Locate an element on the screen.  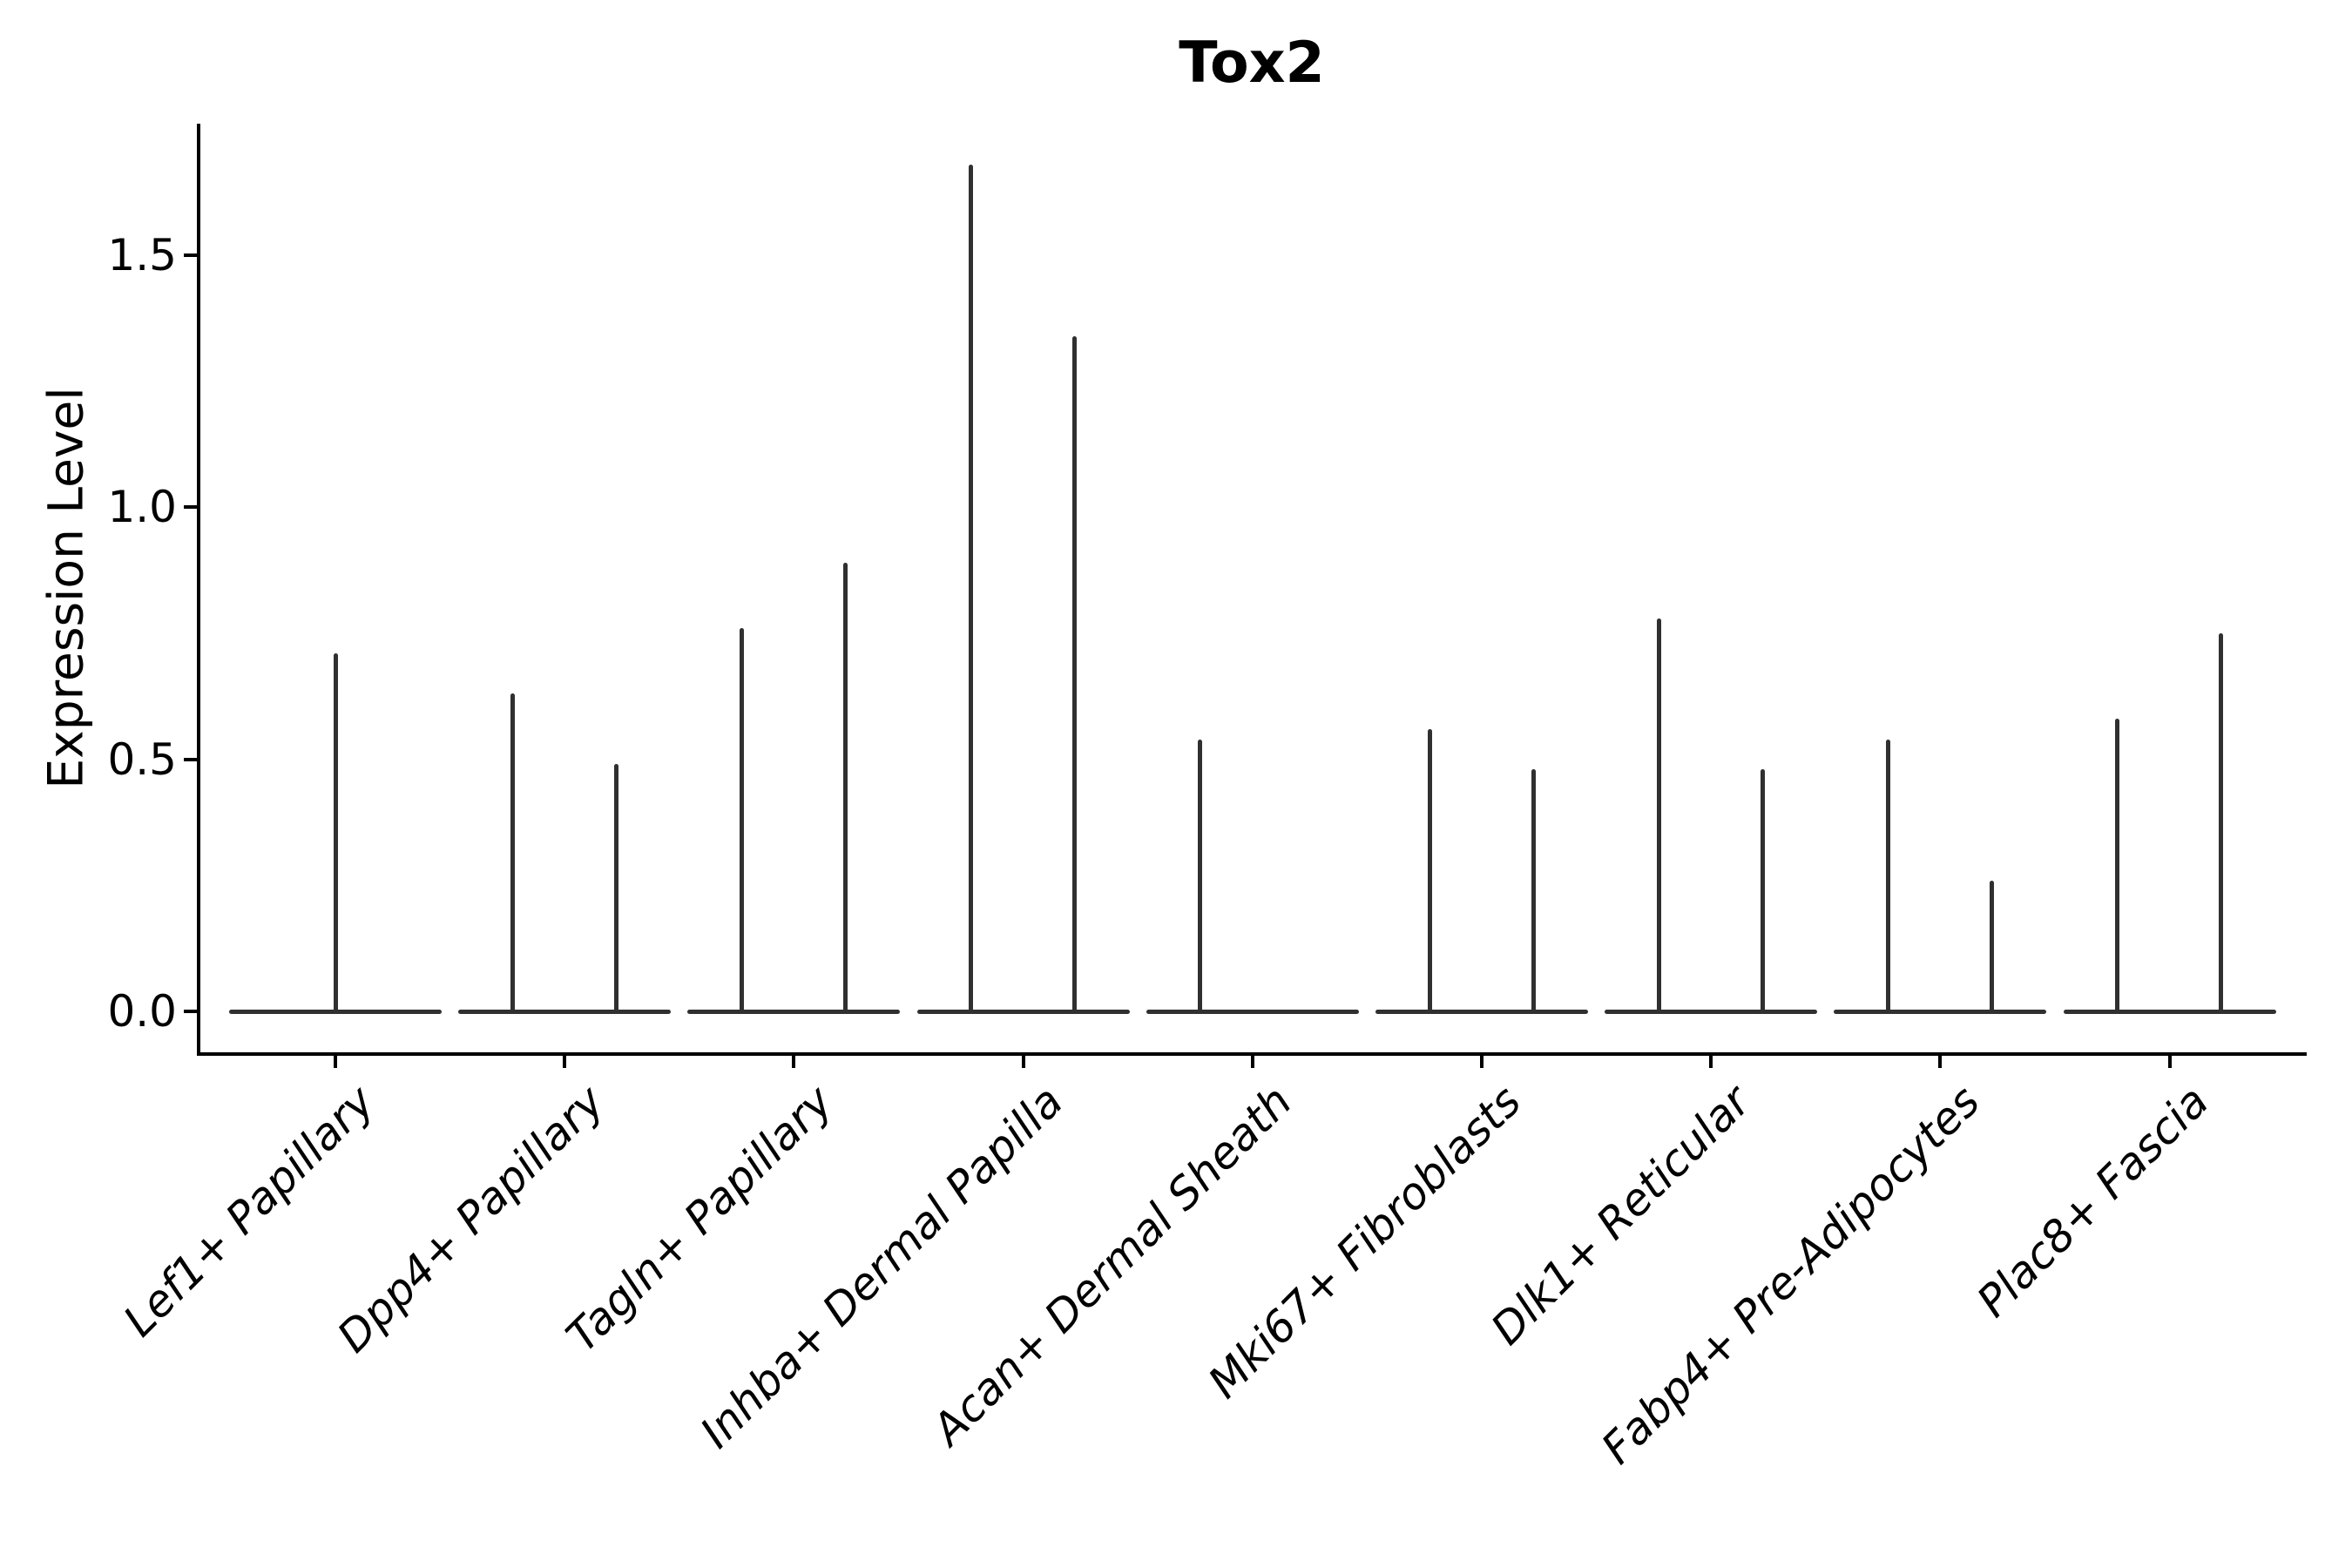
y-tick-label: 0.5 is located at coordinates (142, 759).